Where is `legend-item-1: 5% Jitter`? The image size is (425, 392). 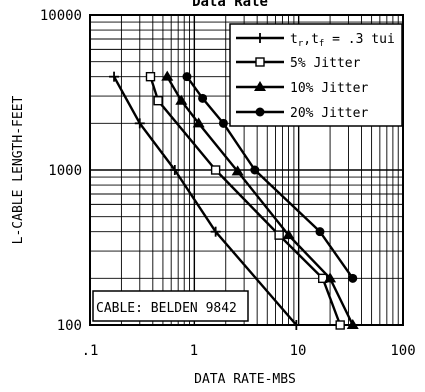 legend-item-1: 5% Jitter is located at coordinates (298, 63).